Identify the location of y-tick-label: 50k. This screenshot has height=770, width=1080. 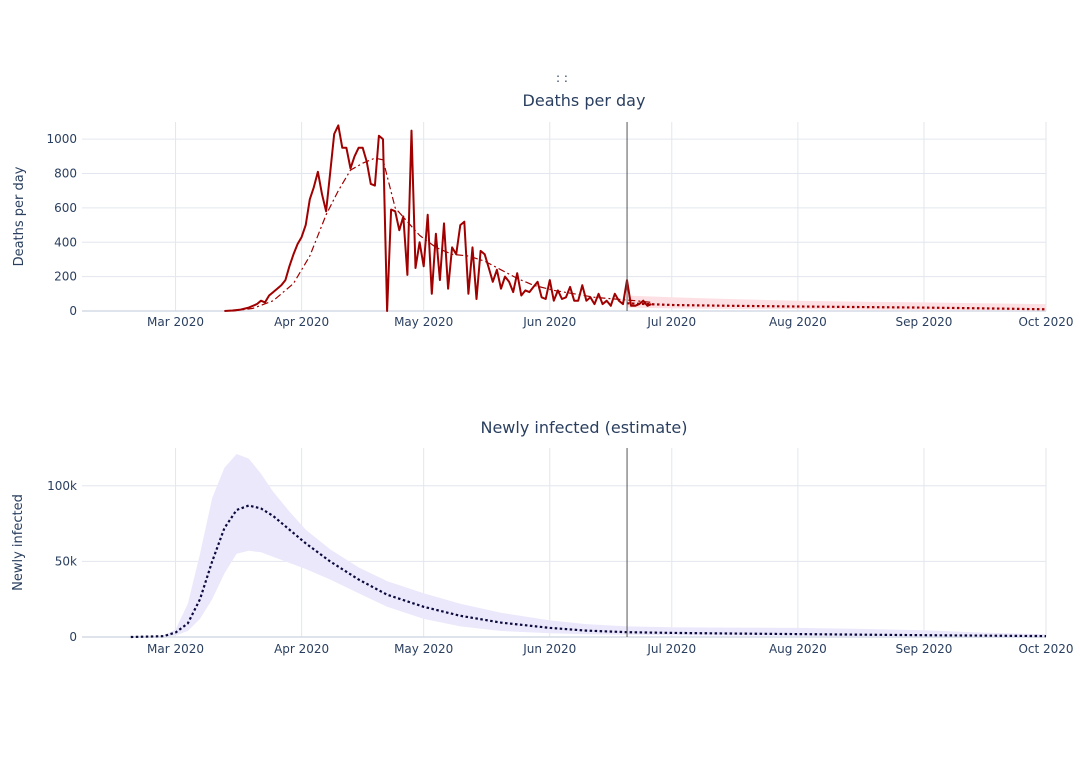
(66, 561).